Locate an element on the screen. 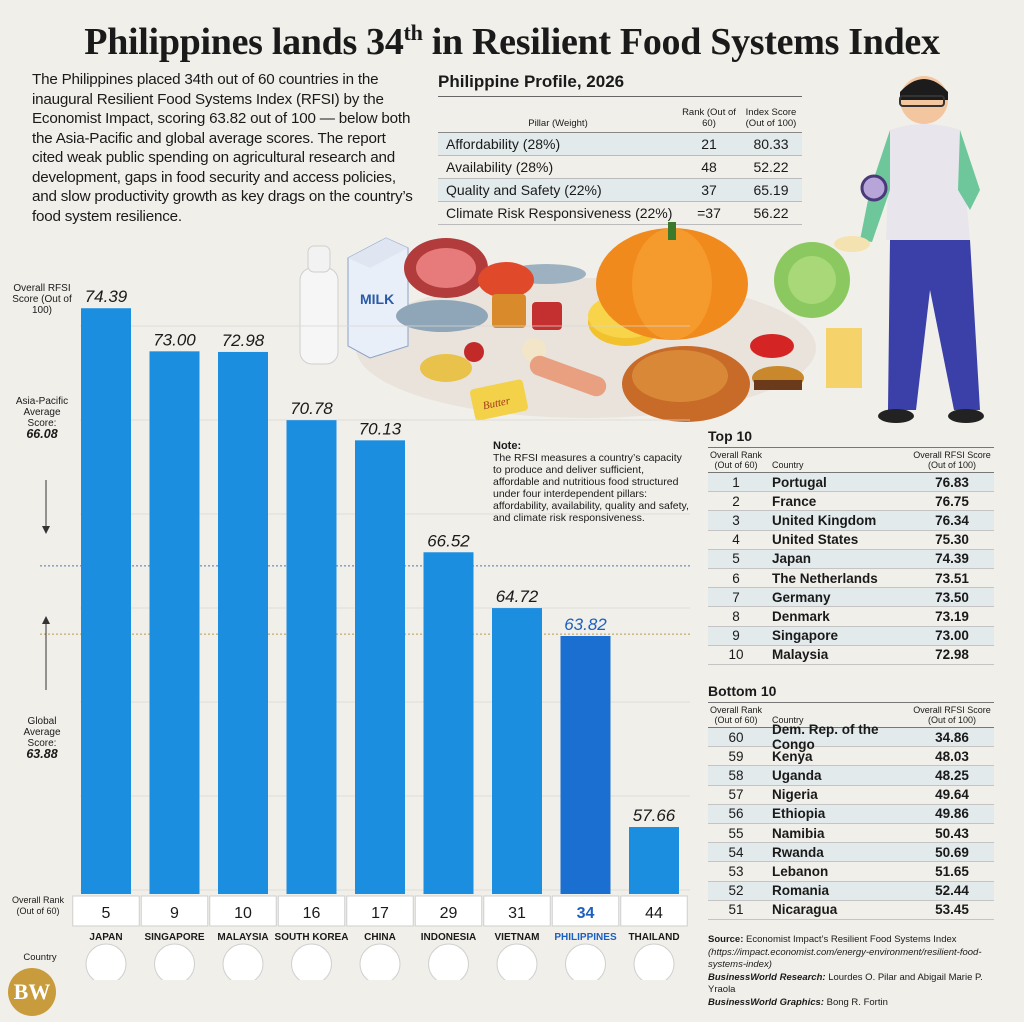 The height and width of the screenshot is (1022, 1024). country-tick-label: SOUTH KOREA is located at coordinates (312, 937).